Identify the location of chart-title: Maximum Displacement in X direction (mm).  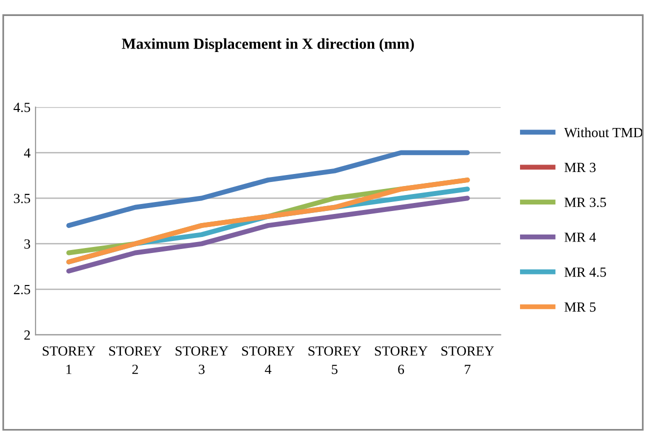
(268, 45).